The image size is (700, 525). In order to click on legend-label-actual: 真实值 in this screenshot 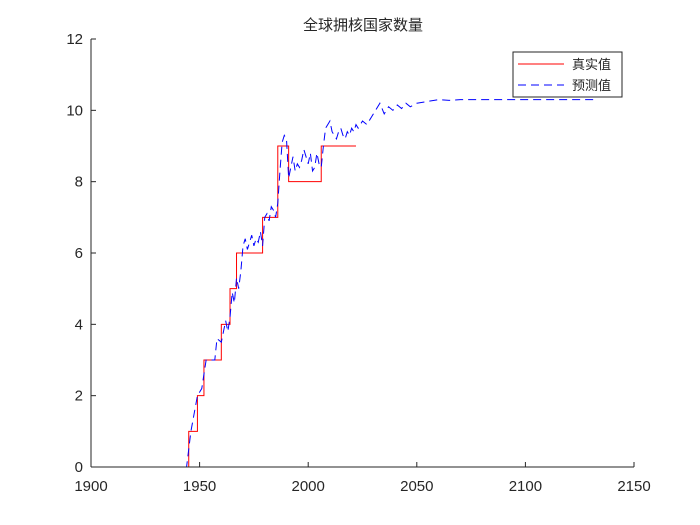, I will do `click(591, 65)`.